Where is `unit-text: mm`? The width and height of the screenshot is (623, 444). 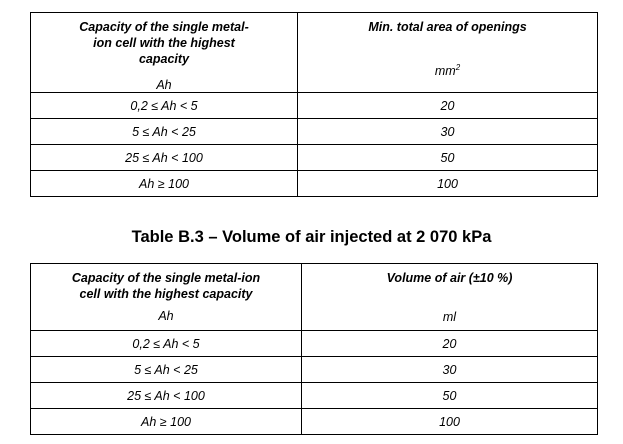
unit-text: mm is located at coordinates (445, 71).